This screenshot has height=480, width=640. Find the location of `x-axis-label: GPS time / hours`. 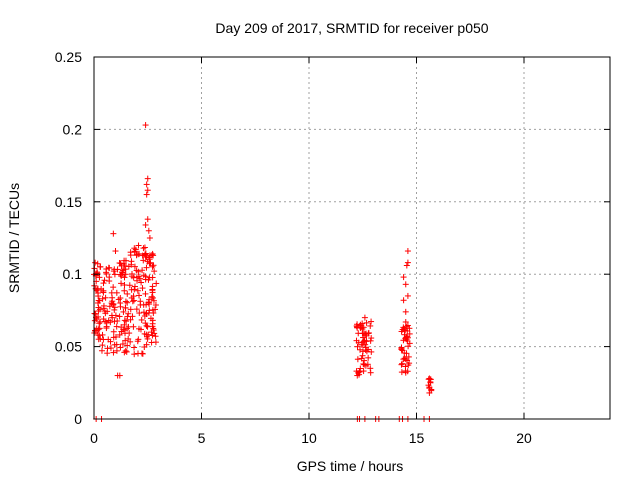

x-axis-label: GPS time / hours is located at coordinates (350, 466).